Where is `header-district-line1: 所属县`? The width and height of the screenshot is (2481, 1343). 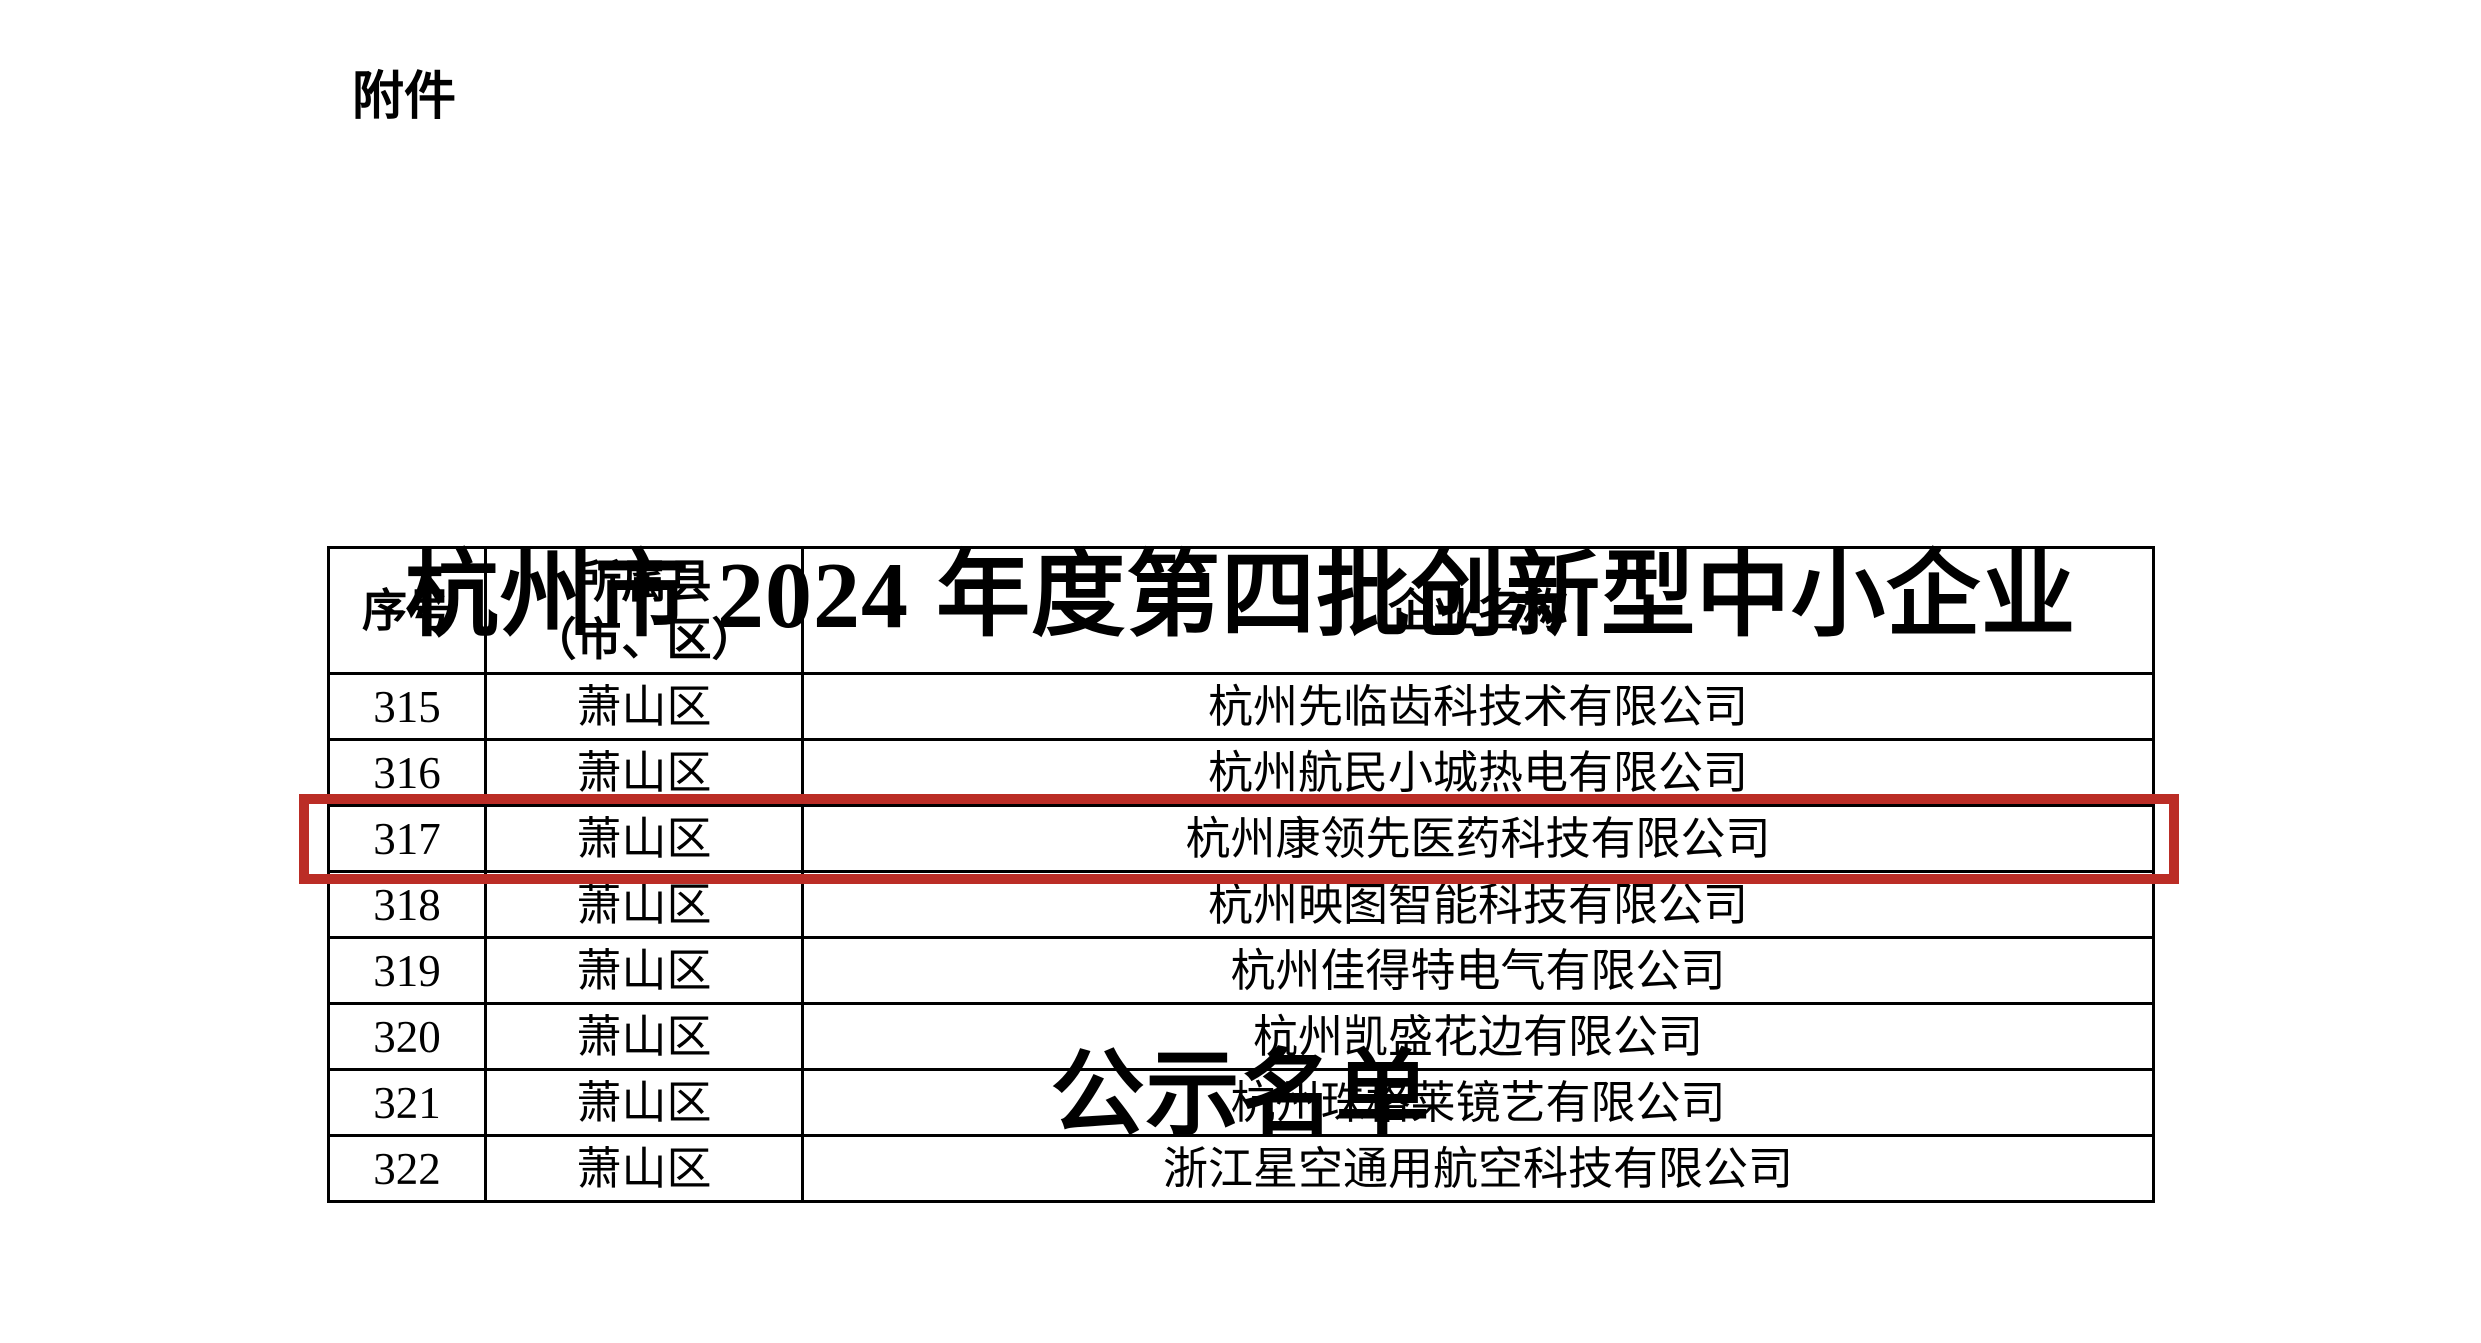 header-district-line1: 所属县 is located at coordinates (644, 581).